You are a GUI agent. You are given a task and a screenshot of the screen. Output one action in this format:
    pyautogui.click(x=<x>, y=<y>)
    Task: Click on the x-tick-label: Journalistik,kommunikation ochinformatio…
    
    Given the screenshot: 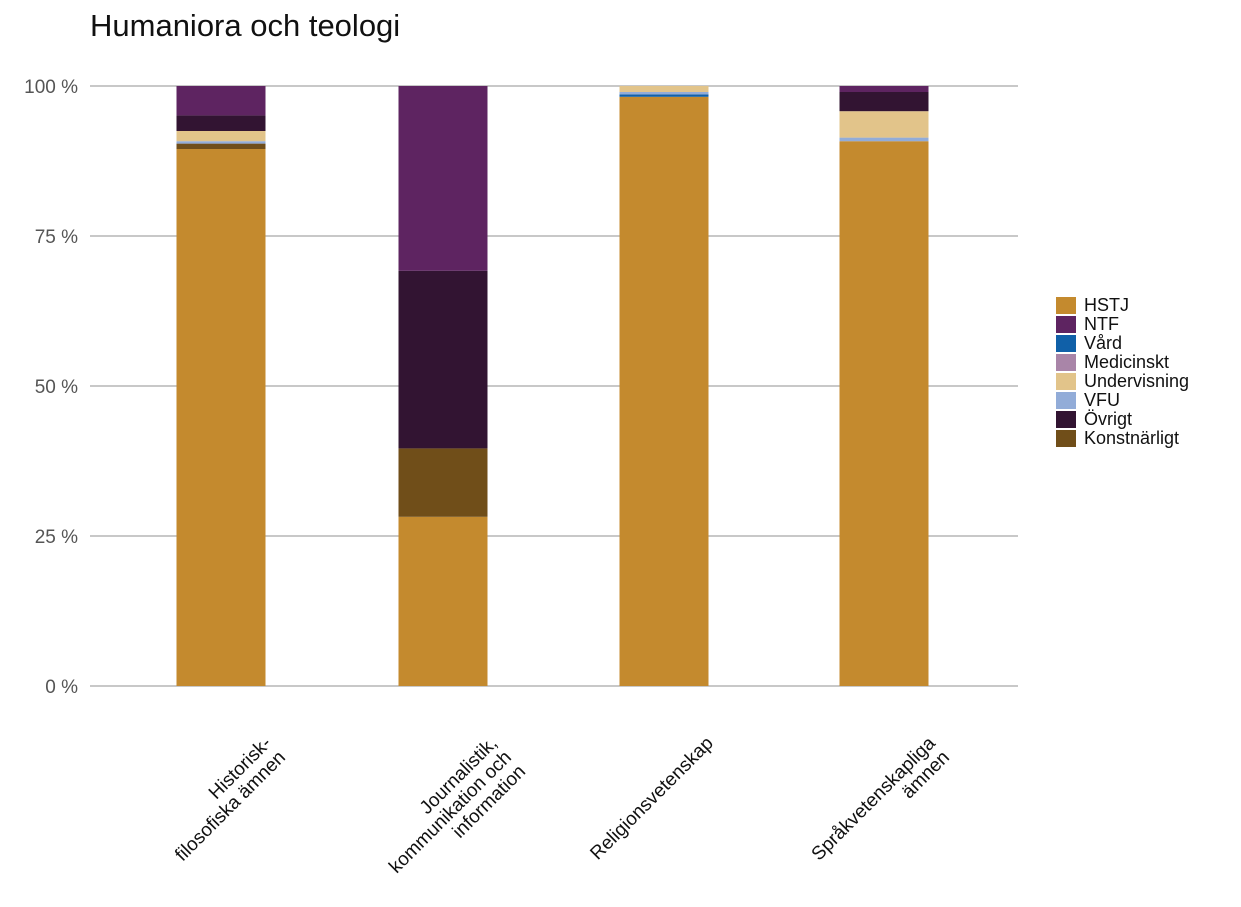 What is the action you would take?
    pyautogui.click(x=457, y=805)
    